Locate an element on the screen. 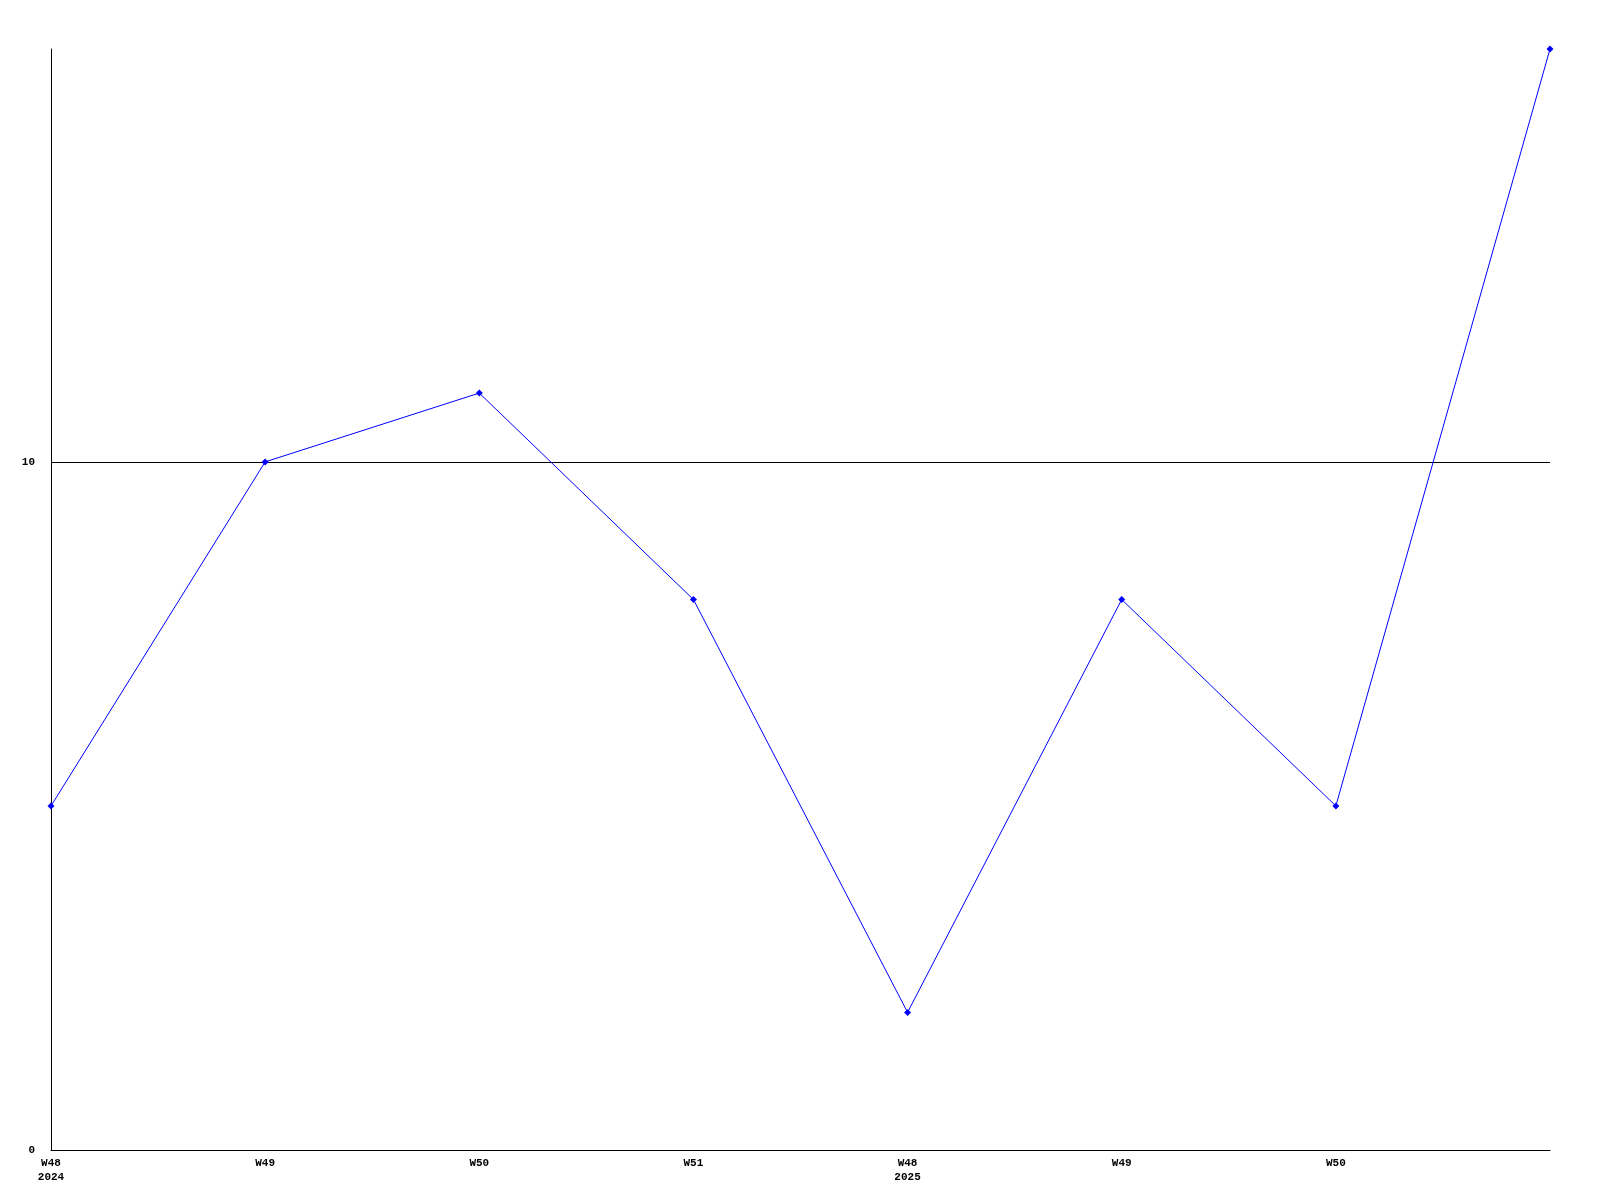  x-tick-label: W48 2024 is located at coordinates (51, 1170).